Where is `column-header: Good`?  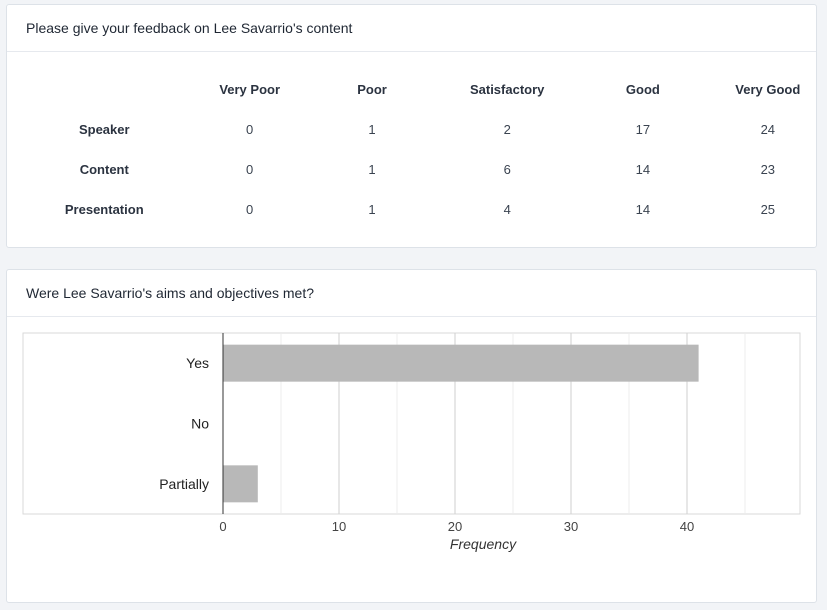
column-header: Good is located at coordinates (642, 89).